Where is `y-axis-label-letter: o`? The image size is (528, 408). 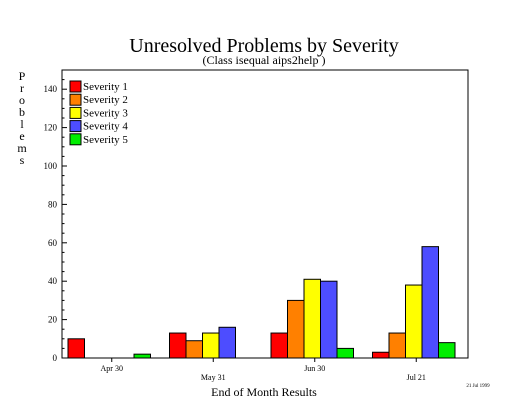
y-axis-label-letter: o is located at coordinates (22, 100).